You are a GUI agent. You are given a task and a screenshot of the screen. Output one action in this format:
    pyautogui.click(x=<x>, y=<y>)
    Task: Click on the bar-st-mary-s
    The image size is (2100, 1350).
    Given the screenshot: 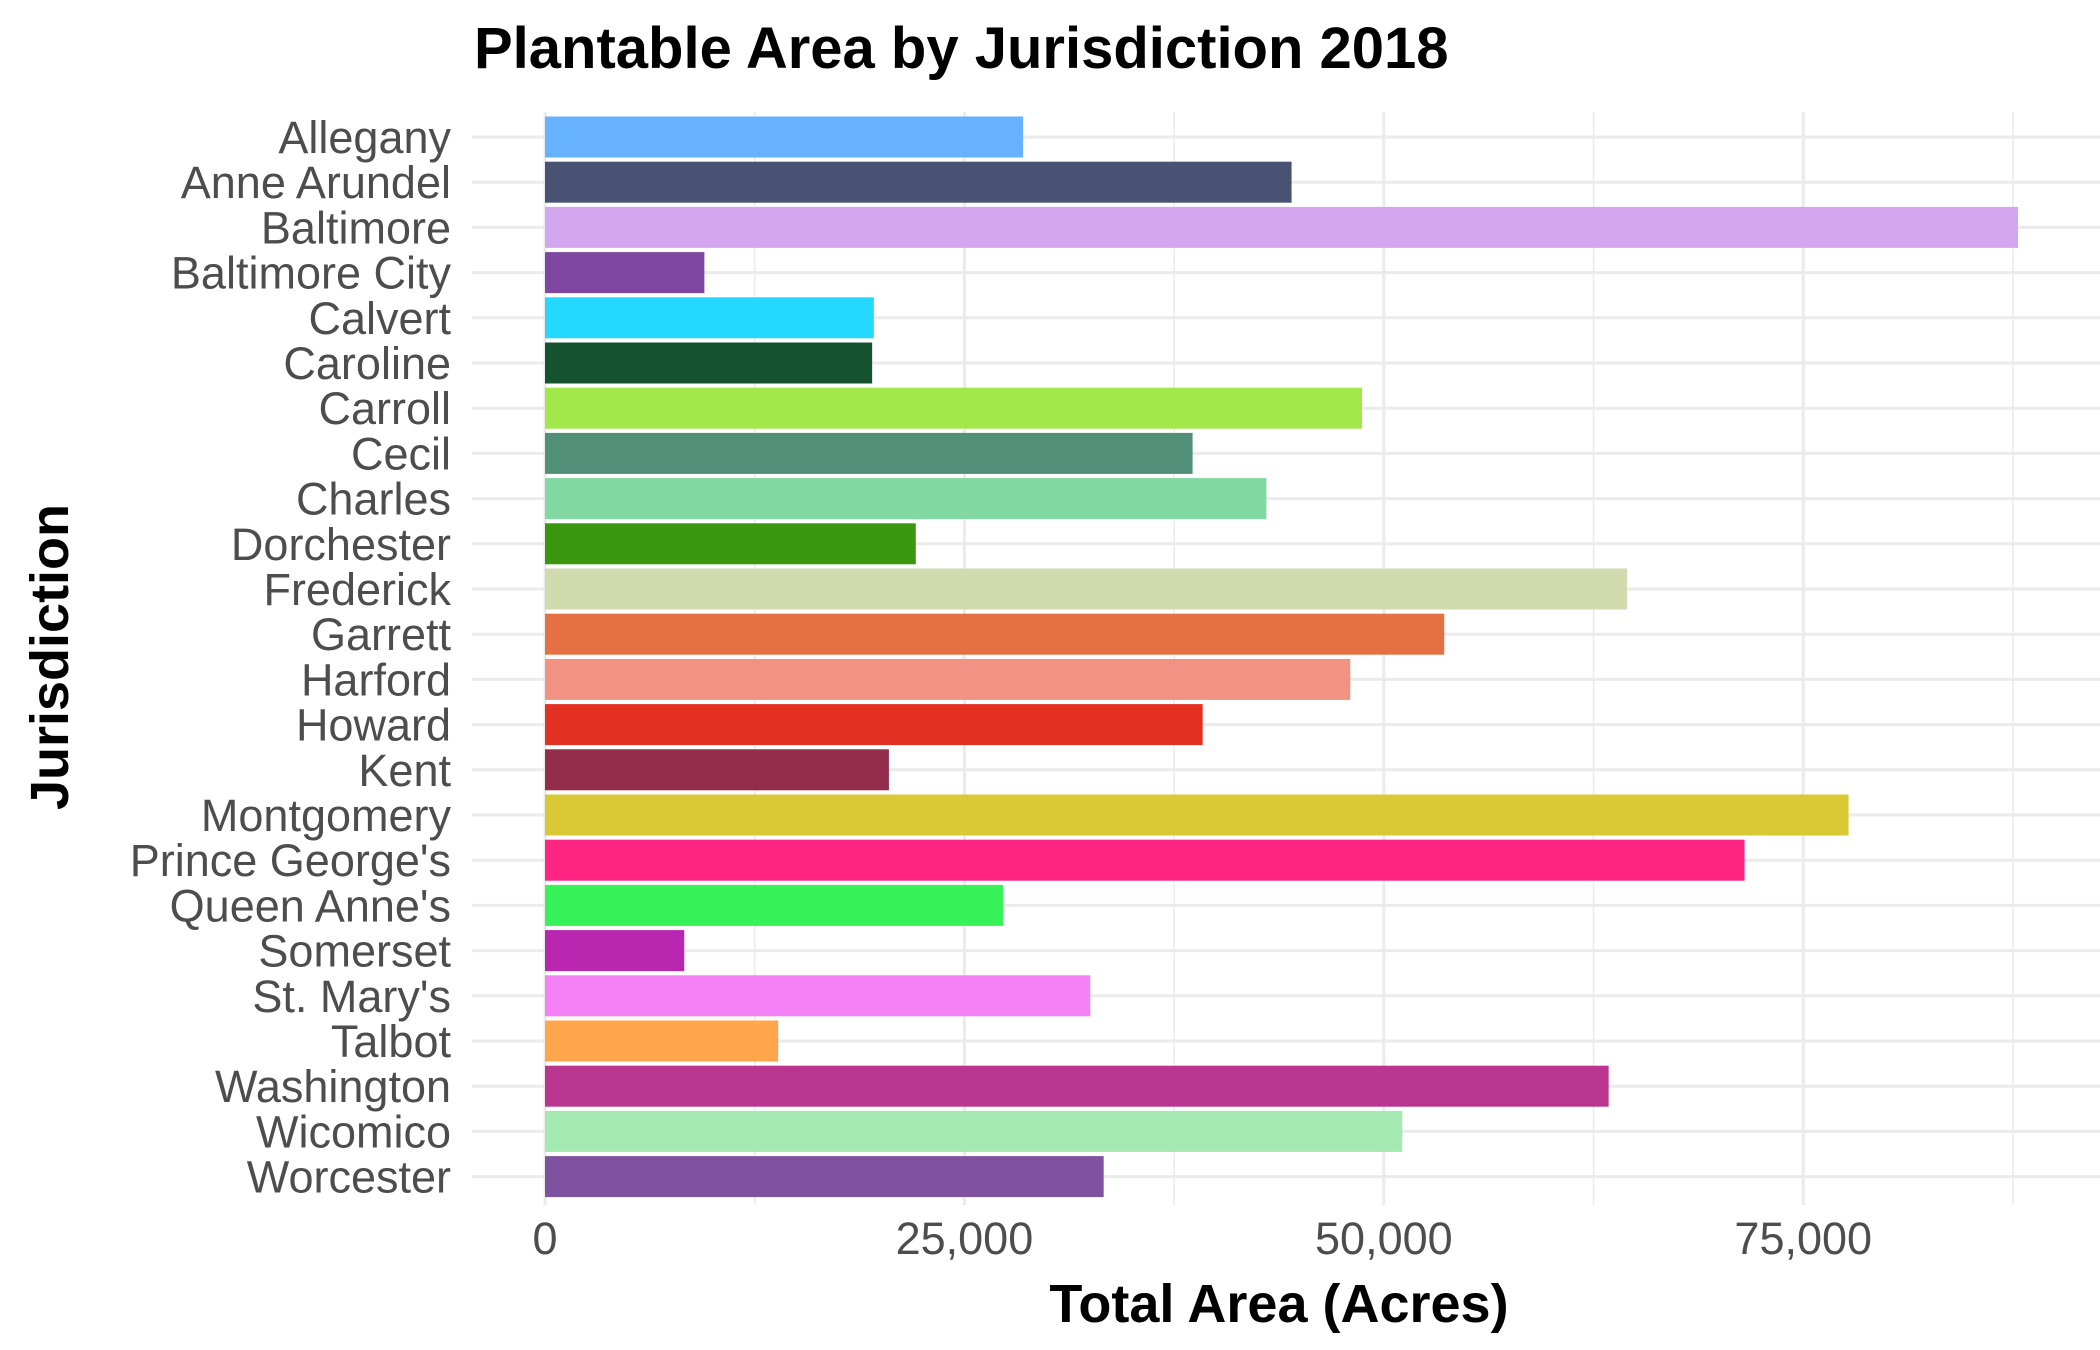 What is the action you would take?
    pyautogui.click(x=818, y=996)
    